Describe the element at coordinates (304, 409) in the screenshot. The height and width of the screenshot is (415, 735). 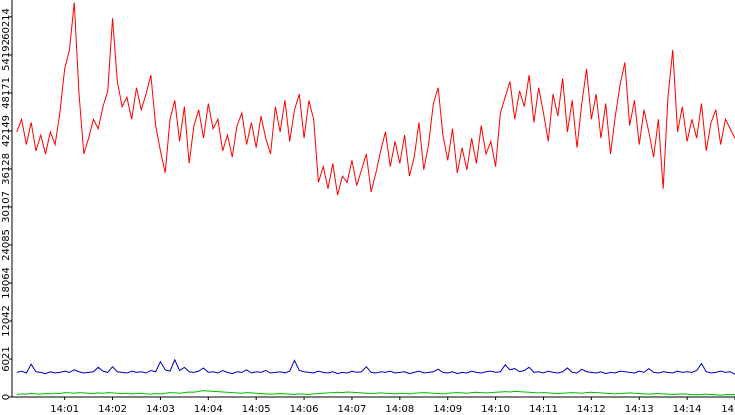
I see `x-tick-label: 14:06` at that location.